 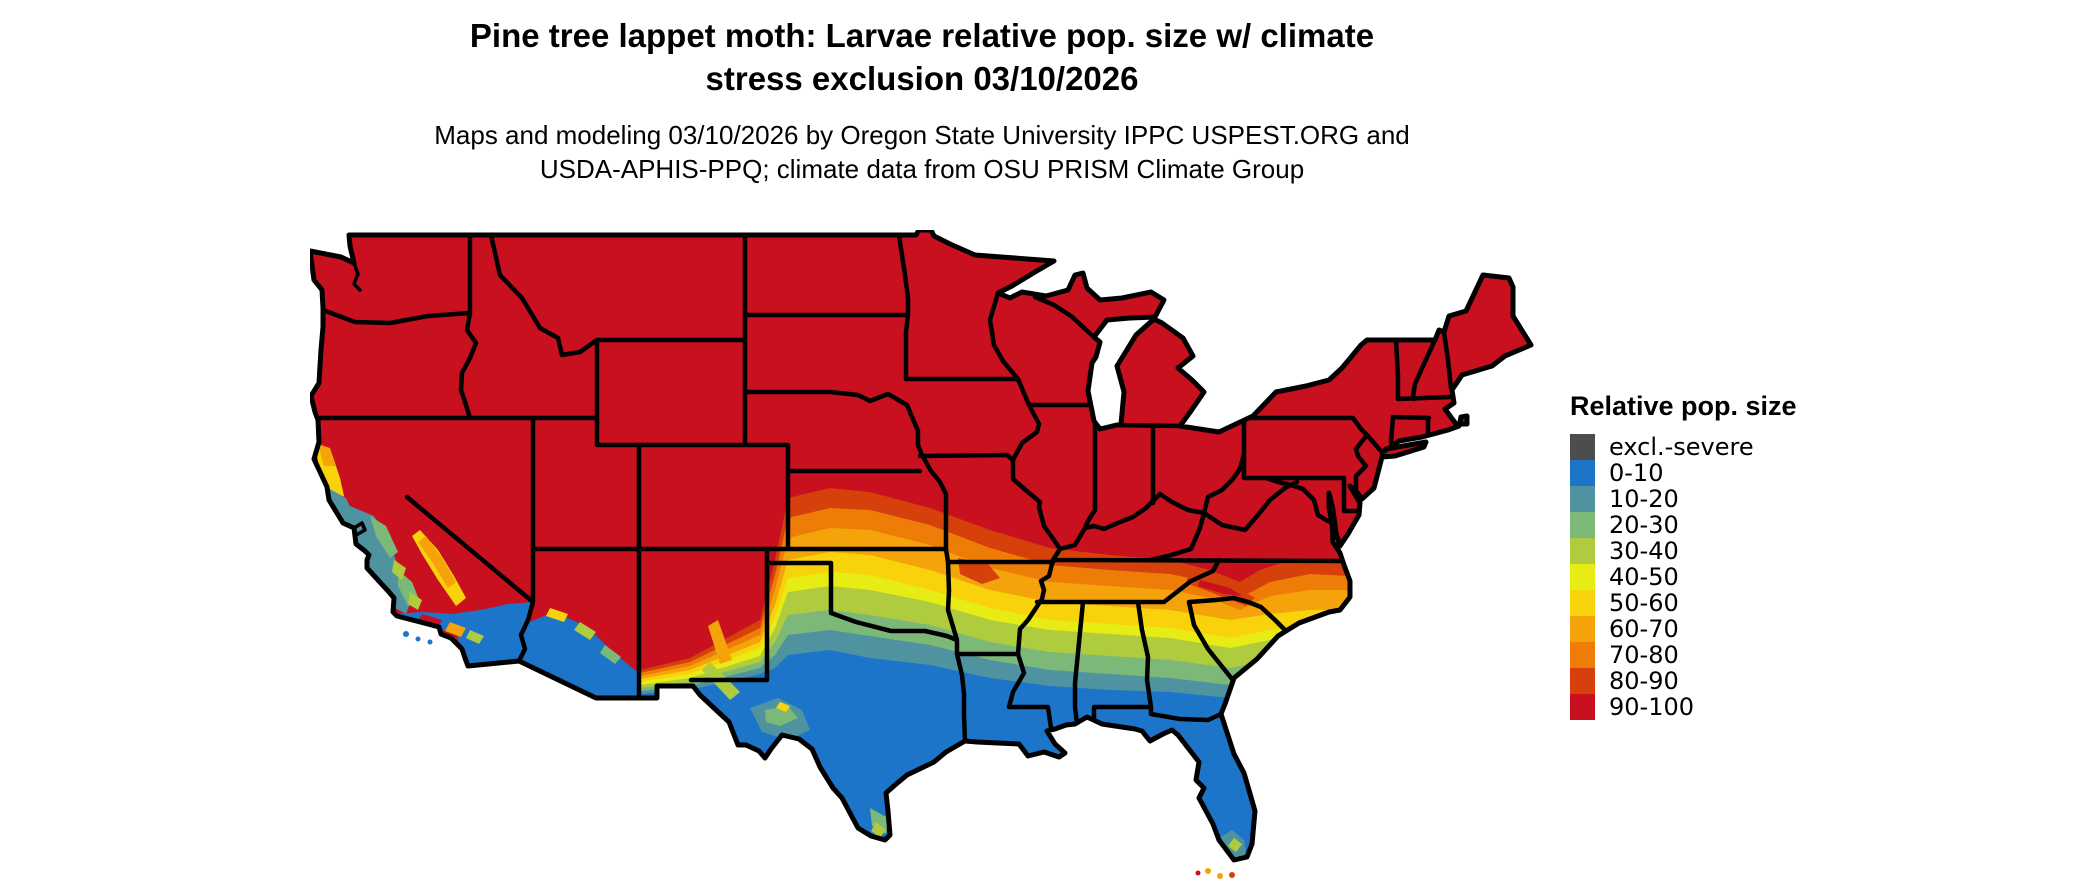 I want to click on legend-label: 90-100, so click(x=1652, y=707).